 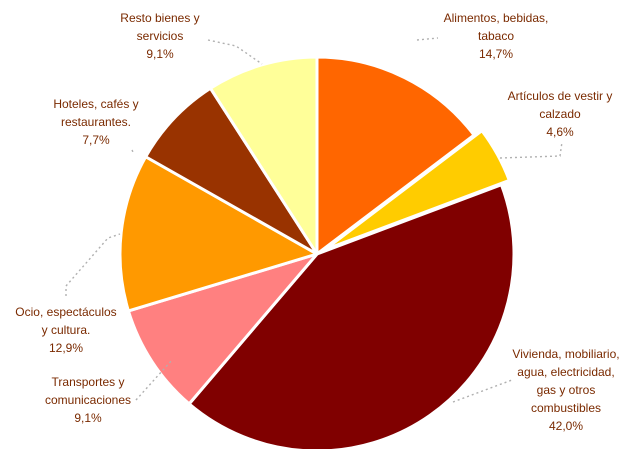 What do you see at coordinates (95, 104) in the screenshot?
I see `slice-label-line: Hoteles, cafés y` at bounding box center [95, 104].